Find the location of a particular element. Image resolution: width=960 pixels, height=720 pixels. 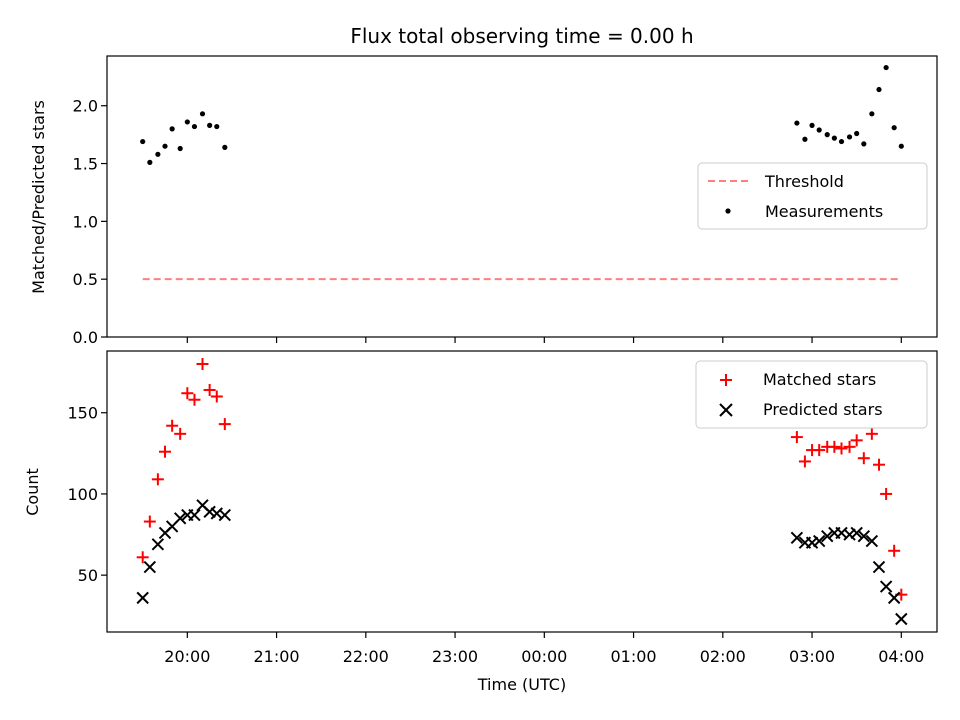

count-y-axis-label: Count is located at coordinates (32, 492).